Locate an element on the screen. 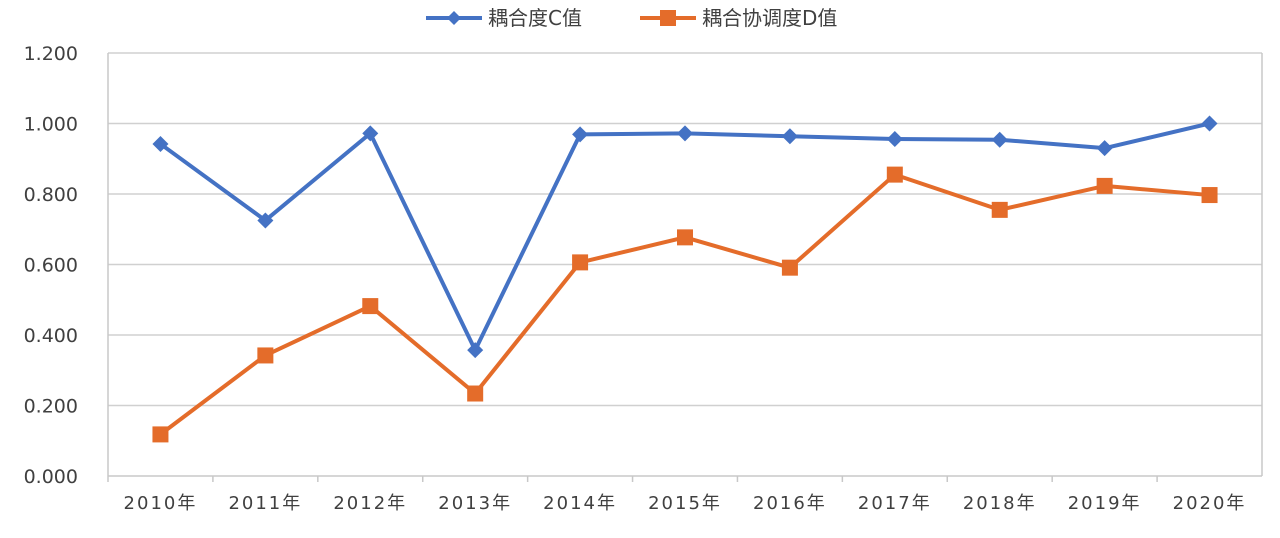 The width and height of the screenshot is (1280, 538). x-tick-label: 2017年 is located at coordinates (895, 503).